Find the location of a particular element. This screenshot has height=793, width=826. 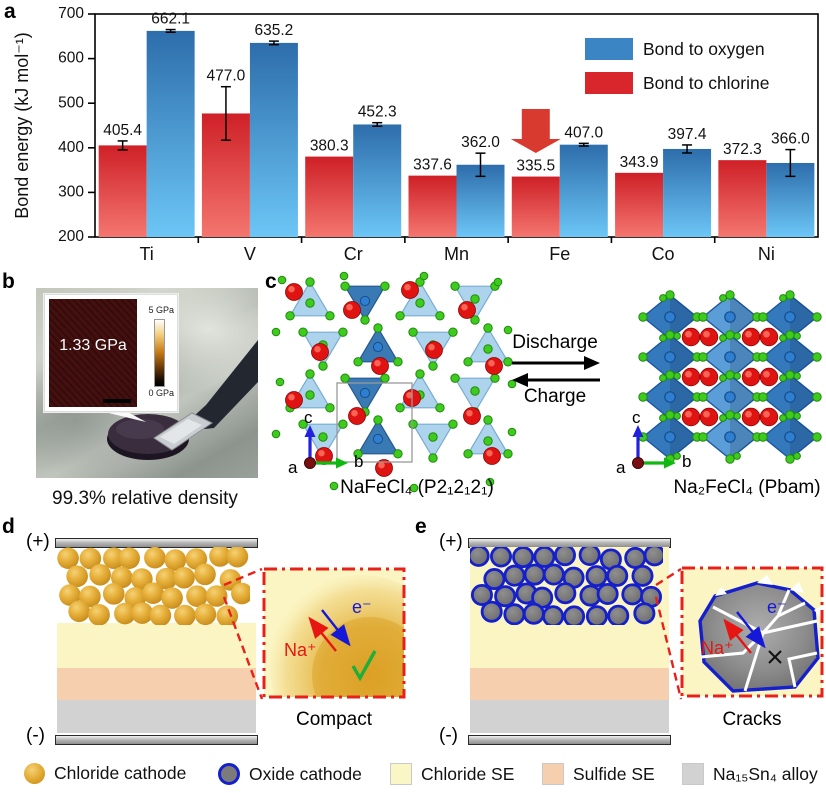

bar-Bond-to-oxygen-Co is located at coordinates (687, 192).